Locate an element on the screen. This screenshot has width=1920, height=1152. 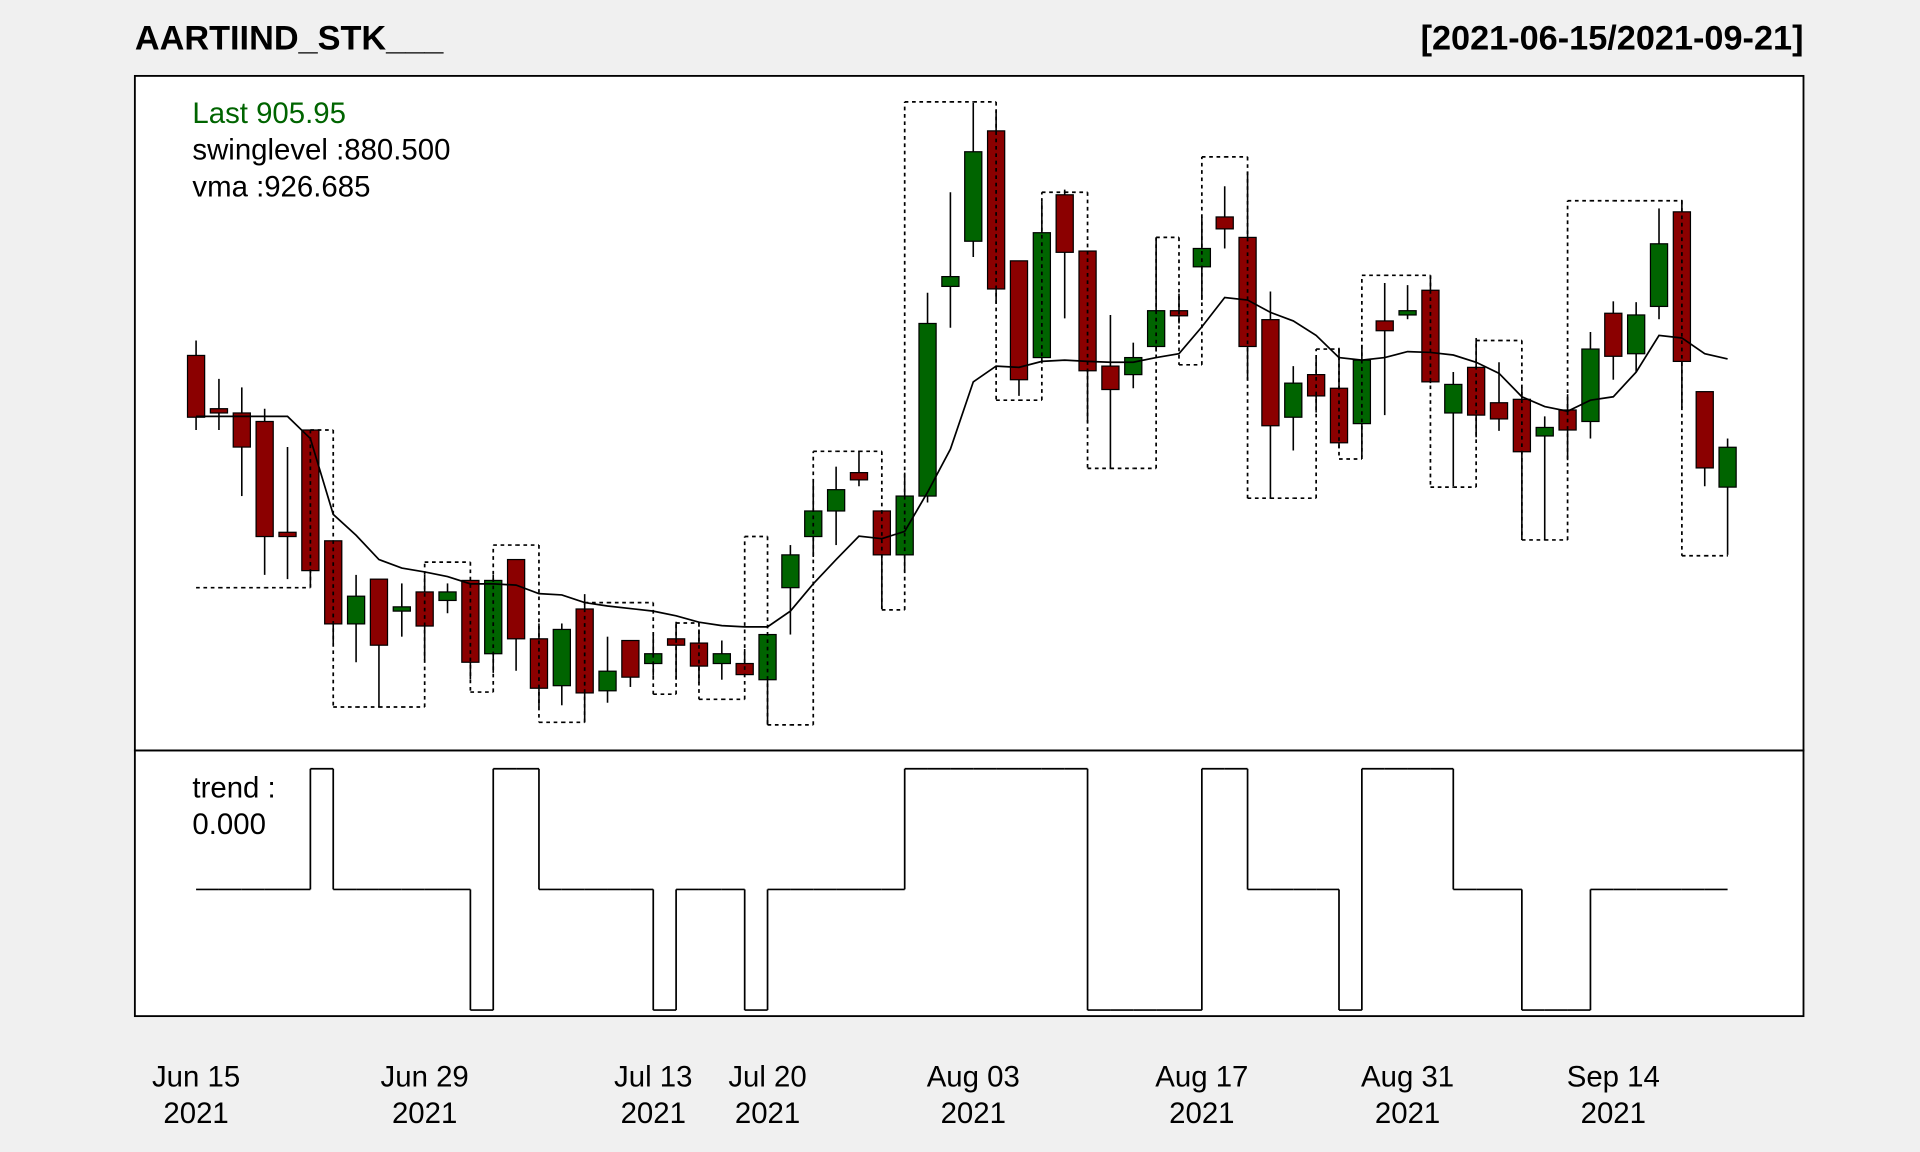
chart-title: AARTIIND_STK___ is located at coordinates (289, 38).